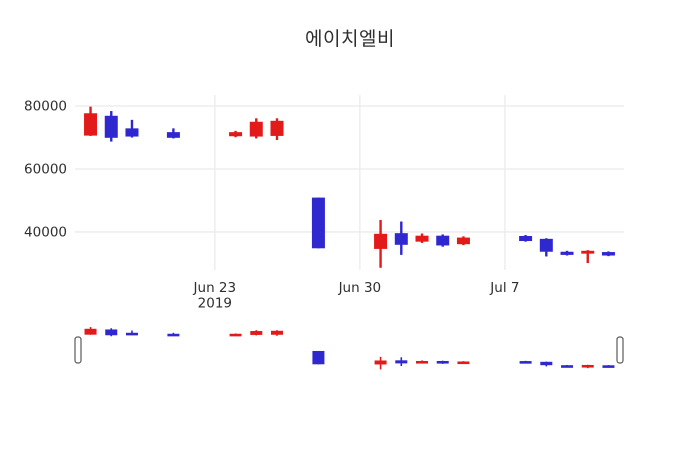  What do you see at coordinates (215, 288) in the screenshot?
I see `x-tick-label: Jun 23` at bounding box center [215, 288].